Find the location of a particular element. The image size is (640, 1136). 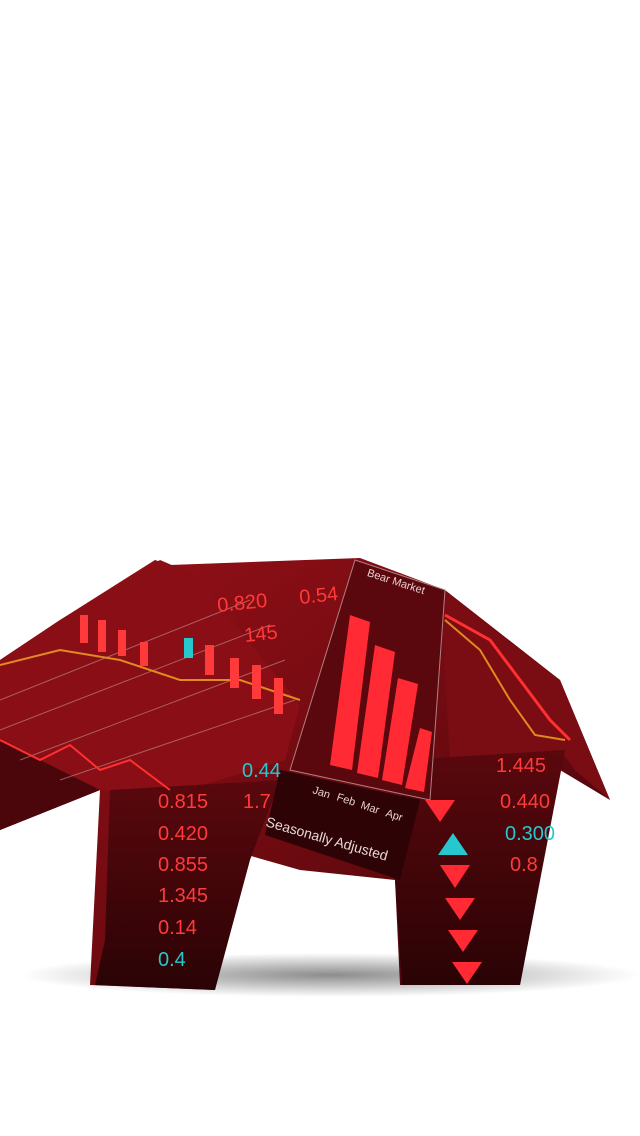

front-leg is located at coordinates (187, 885).